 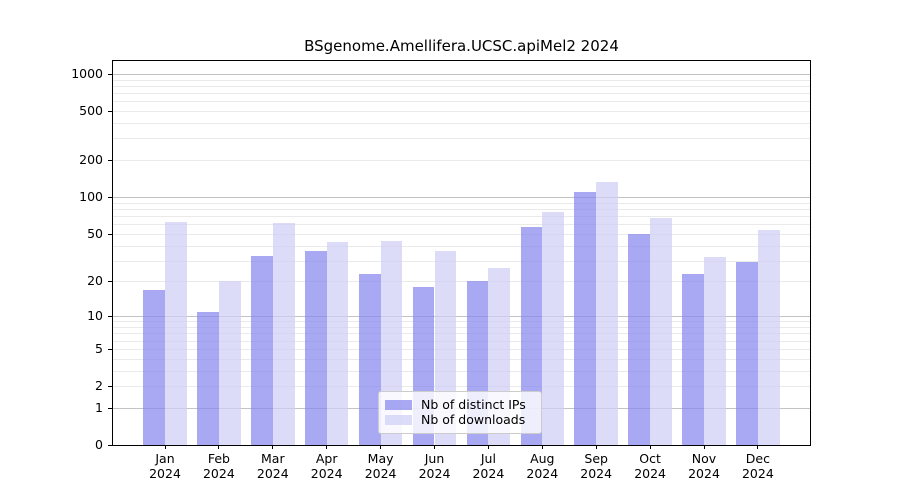 I want to click on x-tick-label-jan: Jan 2024, so click(x=165, y=466).